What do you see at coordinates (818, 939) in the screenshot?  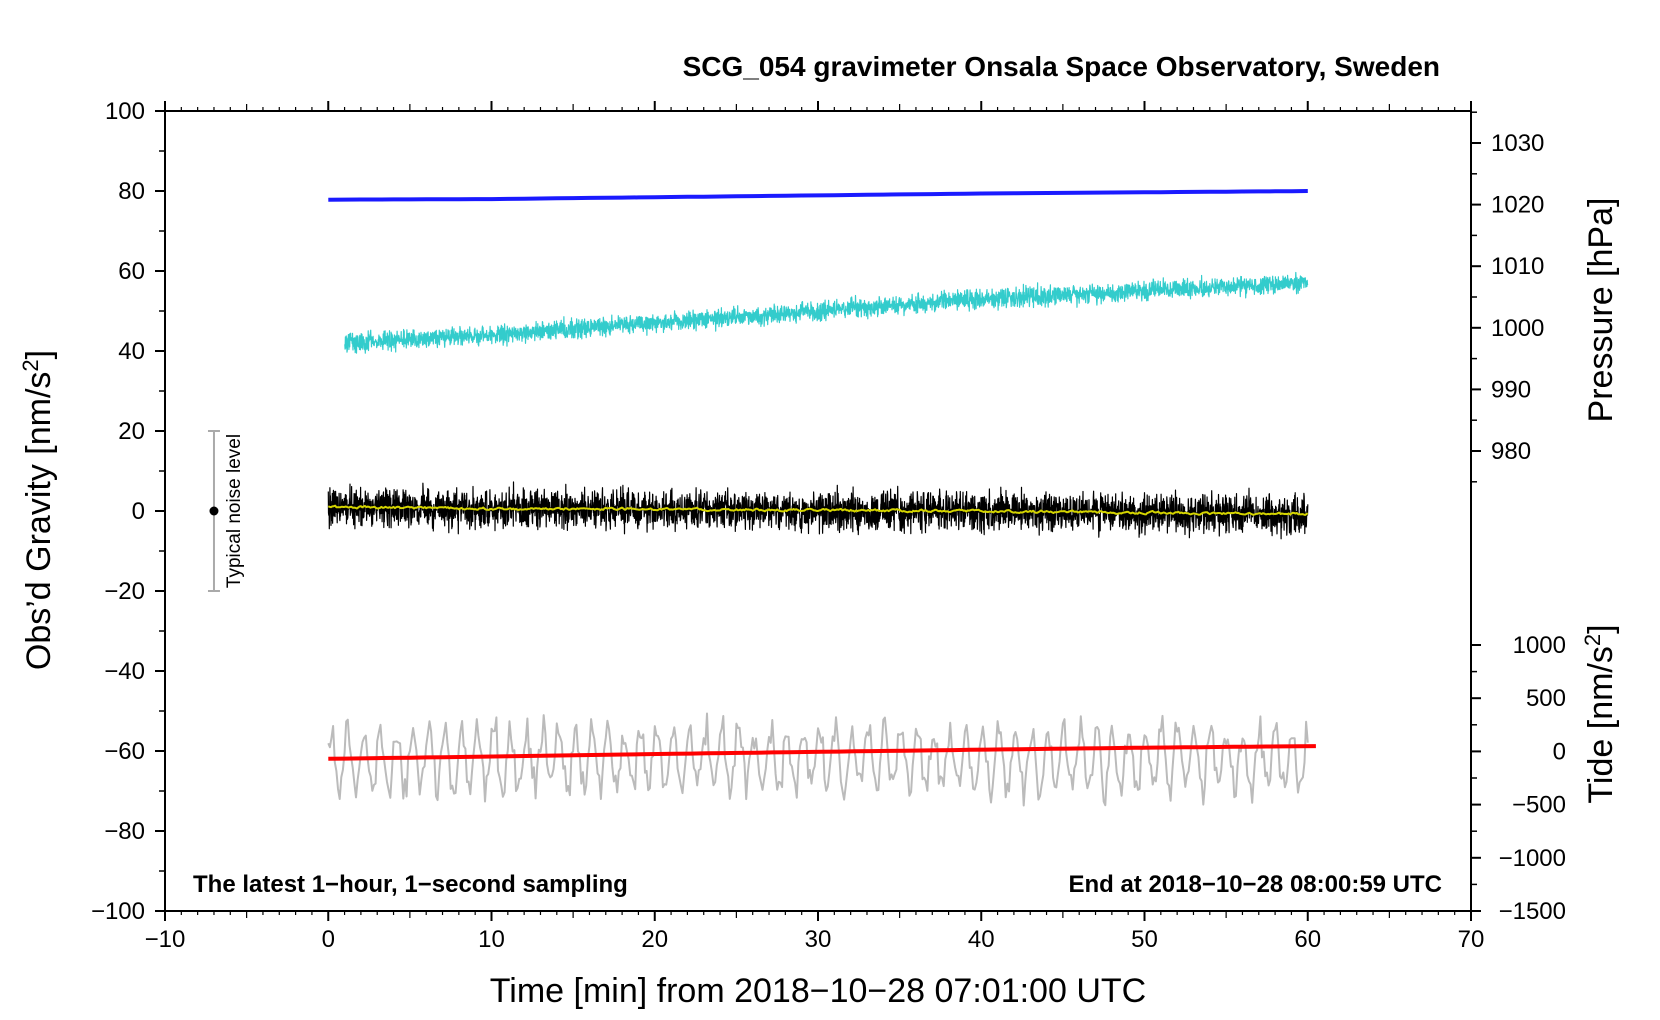 I see `x-tick-label: 30` at bounding box center [818, 939].